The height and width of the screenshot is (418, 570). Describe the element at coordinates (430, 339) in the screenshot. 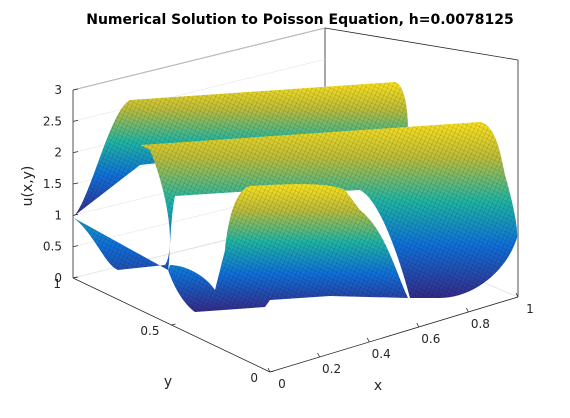

I see `x-tick-label: 0.6` at that location.